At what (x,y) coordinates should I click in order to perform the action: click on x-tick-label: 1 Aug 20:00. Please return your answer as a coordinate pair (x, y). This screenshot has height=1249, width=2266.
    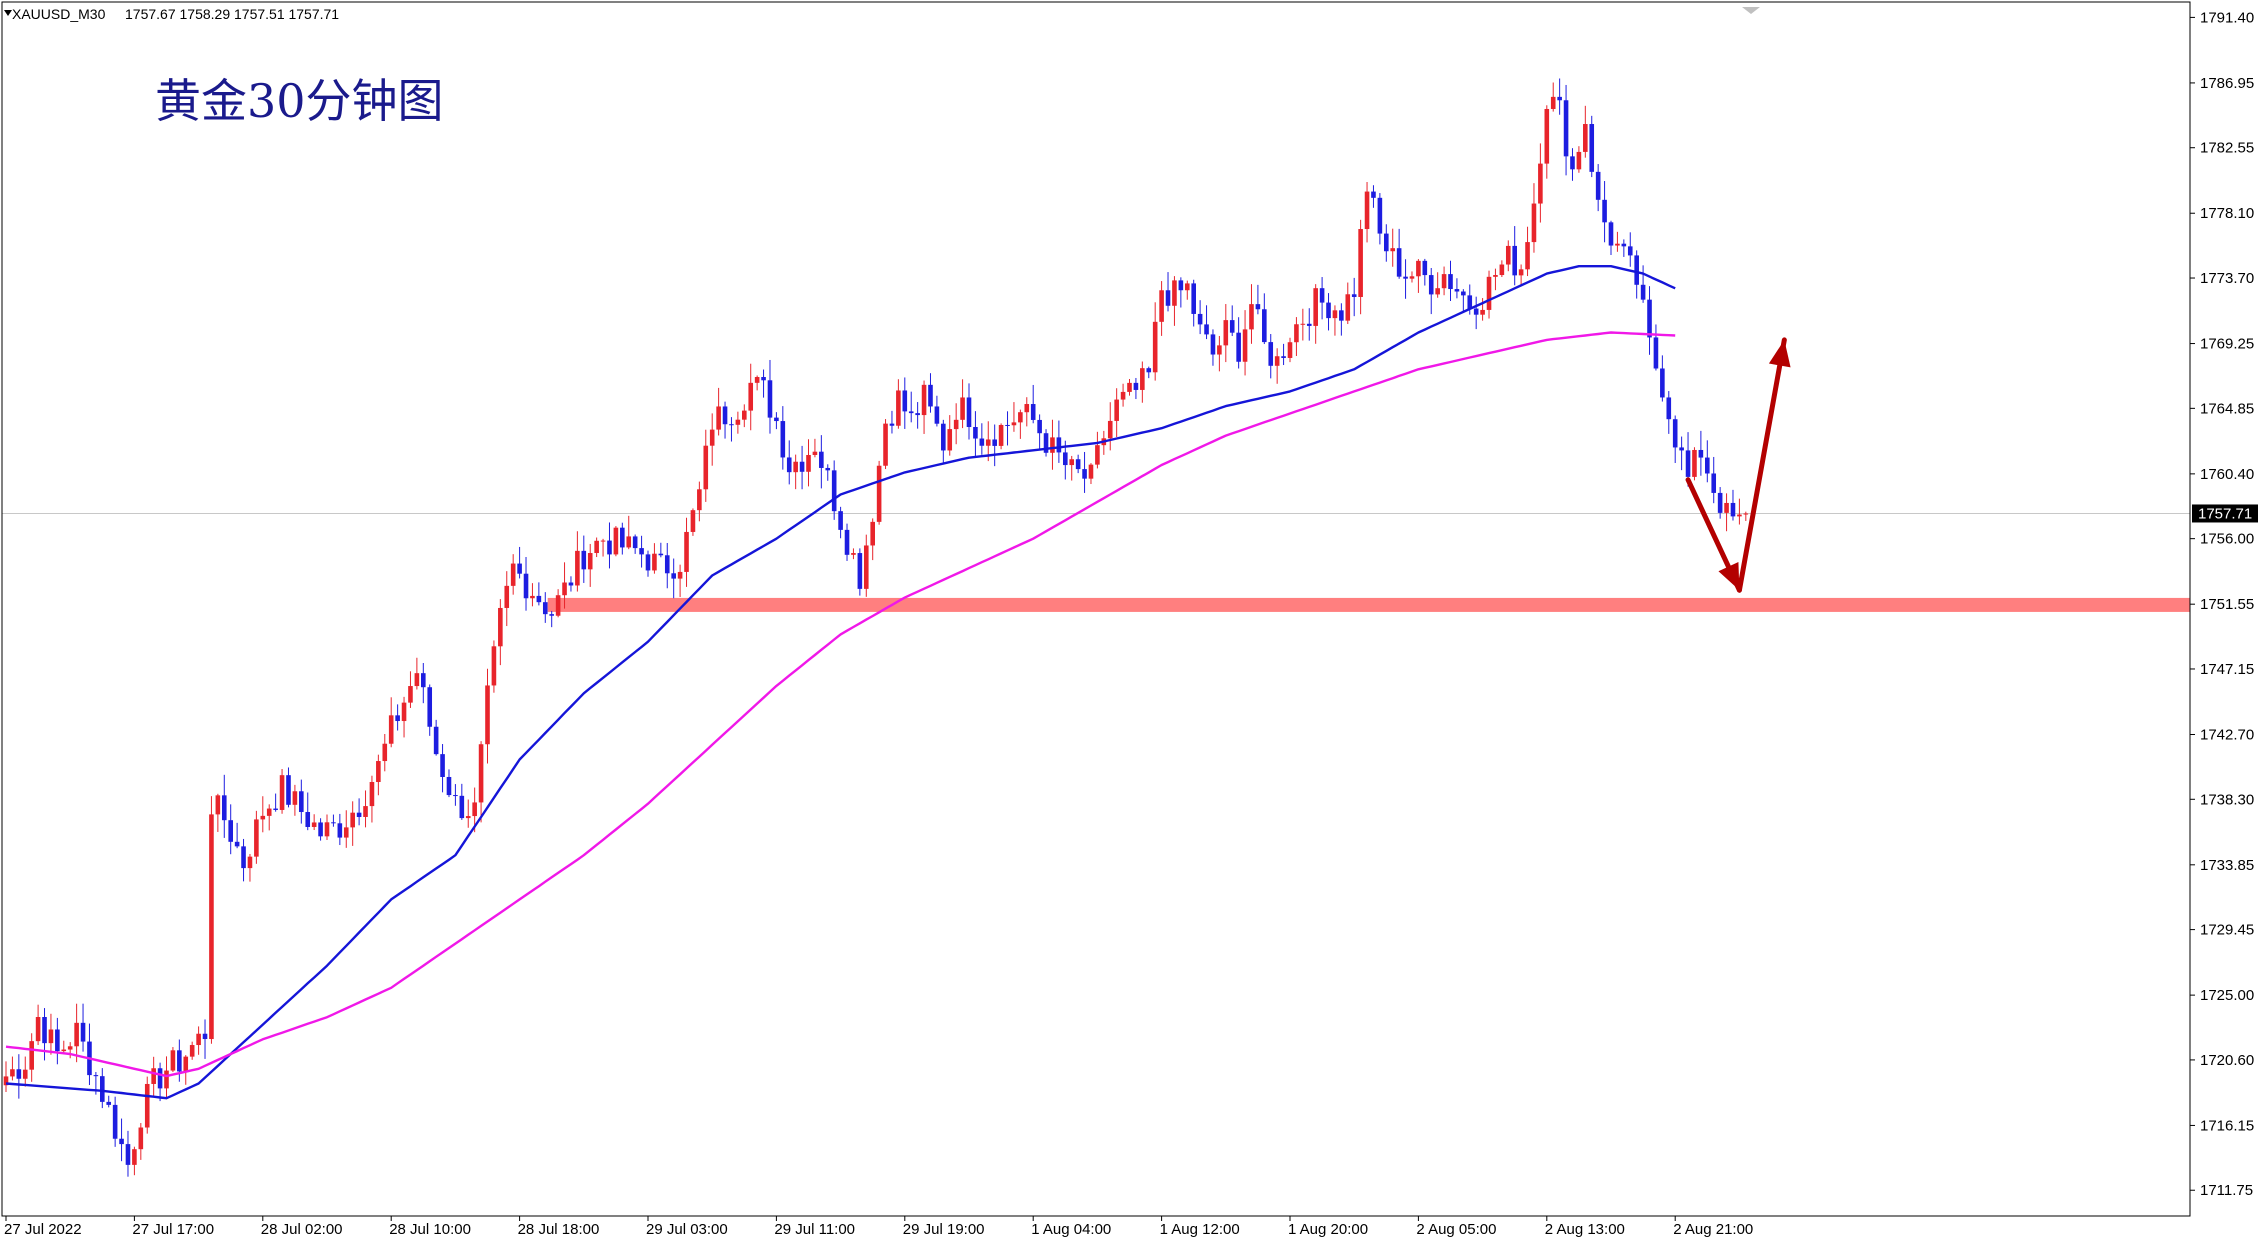
    Looking at the image, I should click on (1328, 1229).